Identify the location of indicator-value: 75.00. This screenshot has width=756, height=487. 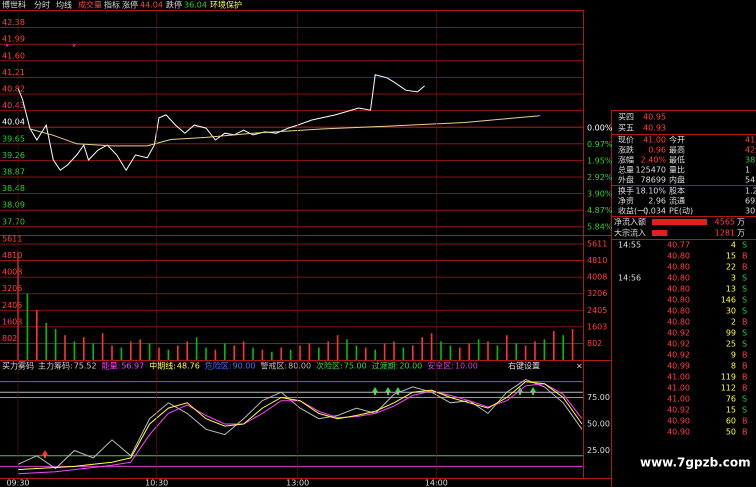
(355, 366).